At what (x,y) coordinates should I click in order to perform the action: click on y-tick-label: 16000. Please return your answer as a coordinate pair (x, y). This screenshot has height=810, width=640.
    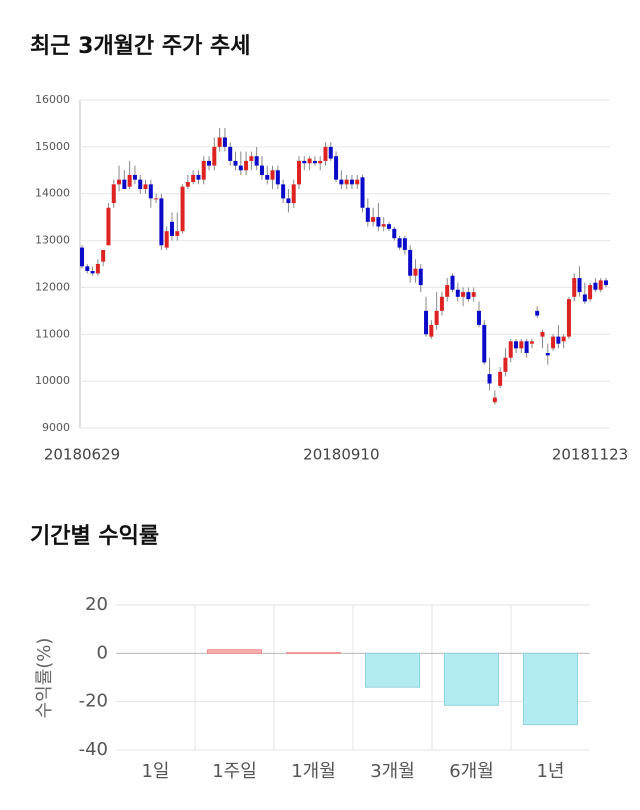
    Looking at the image, I should click on (52, 99).